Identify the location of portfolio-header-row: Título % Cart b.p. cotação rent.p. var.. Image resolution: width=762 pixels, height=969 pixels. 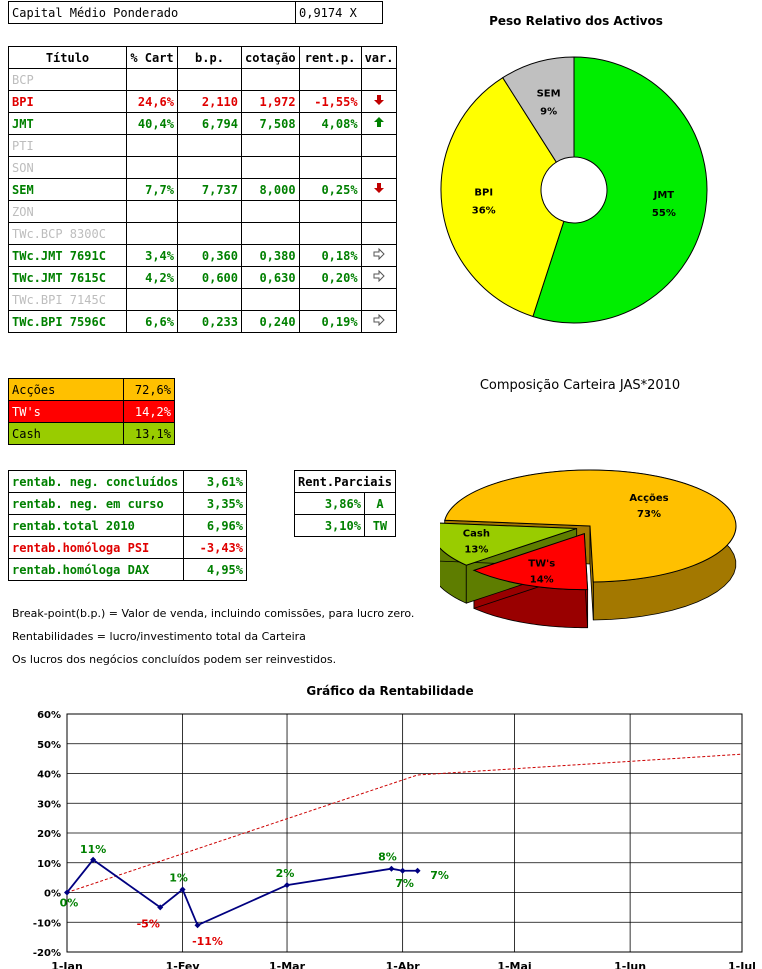
(203, 57).